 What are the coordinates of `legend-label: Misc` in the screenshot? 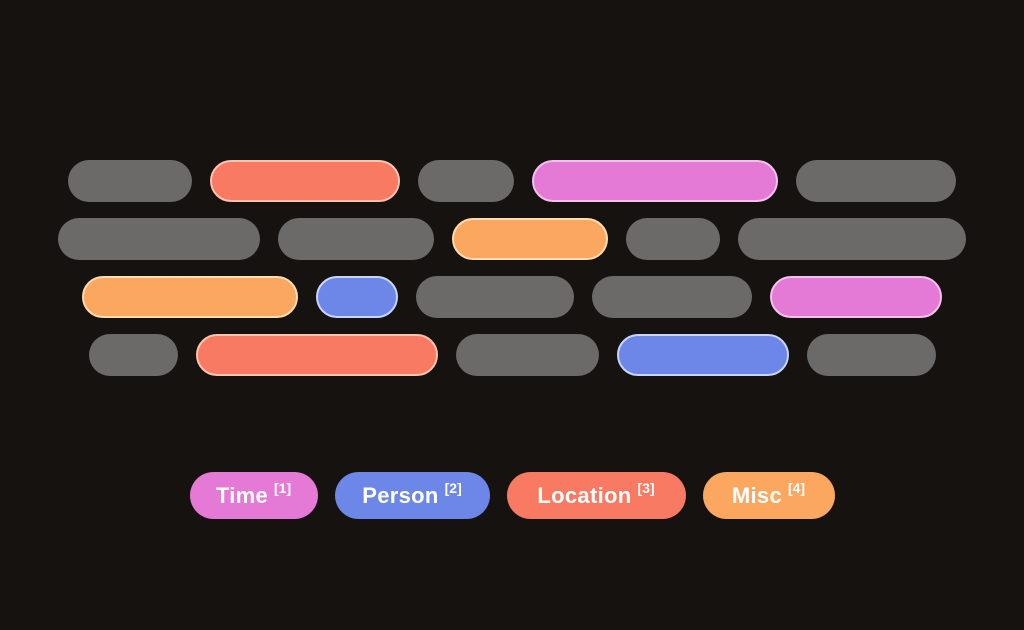 It's located at (756, 495).